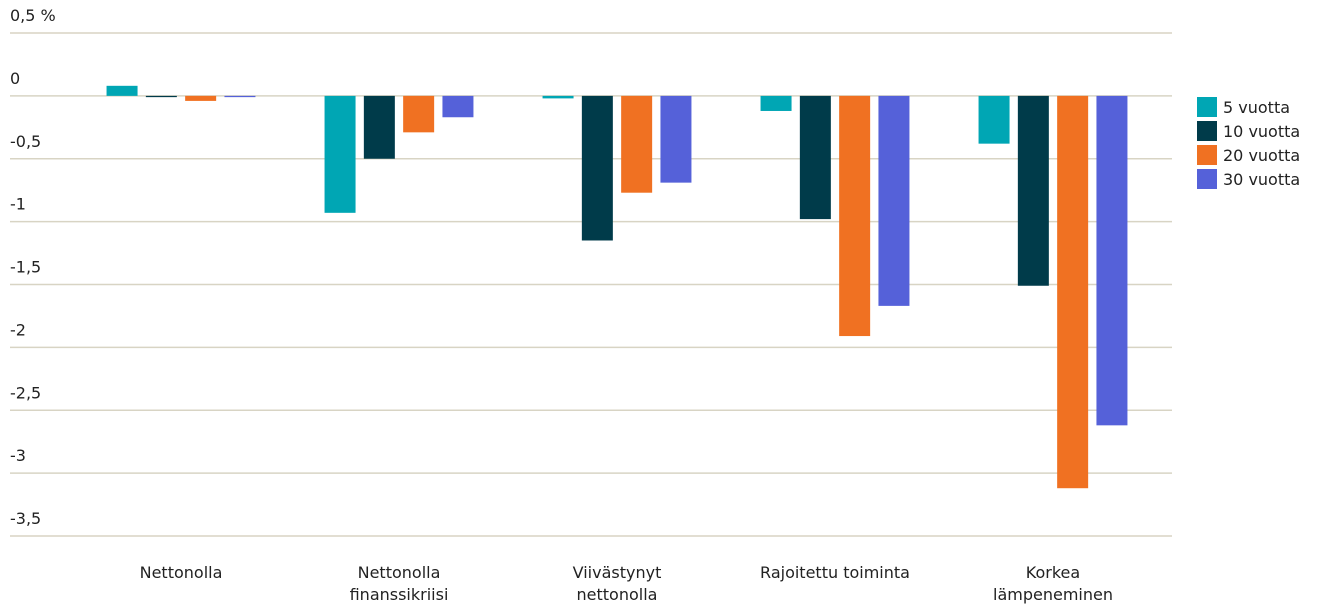 This screenshot has width=1333, height=614. What do you see at coordinates (25, 141) in the screenshot?
I see `y-tick-label: -0,5` at bounding box center [25, 141].